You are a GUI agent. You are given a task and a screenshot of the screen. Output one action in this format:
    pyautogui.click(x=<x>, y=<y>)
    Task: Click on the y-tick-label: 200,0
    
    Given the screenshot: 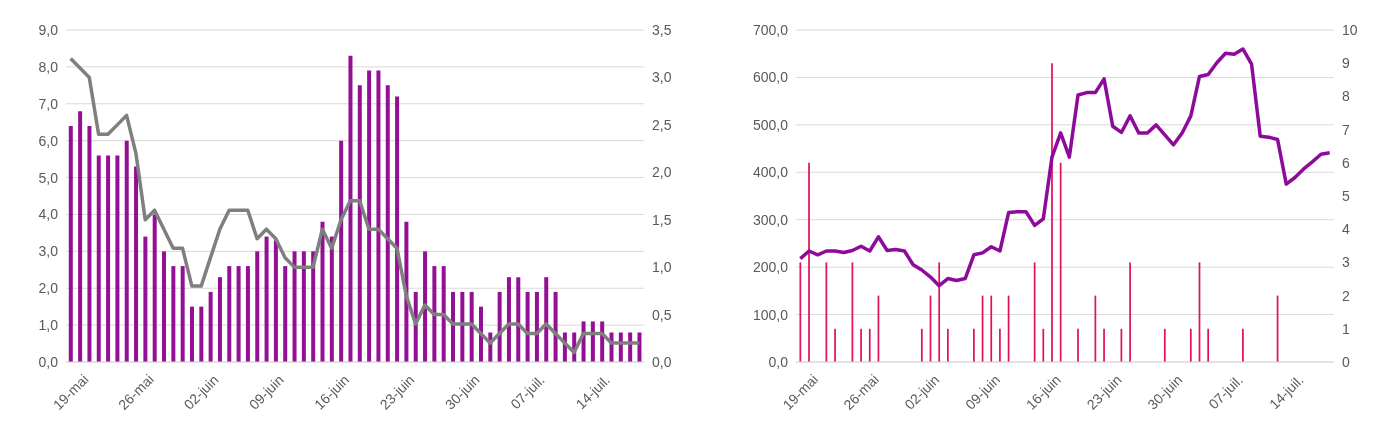 What is the action you would take?
    pyautogui.click(x=770, y=267)
    